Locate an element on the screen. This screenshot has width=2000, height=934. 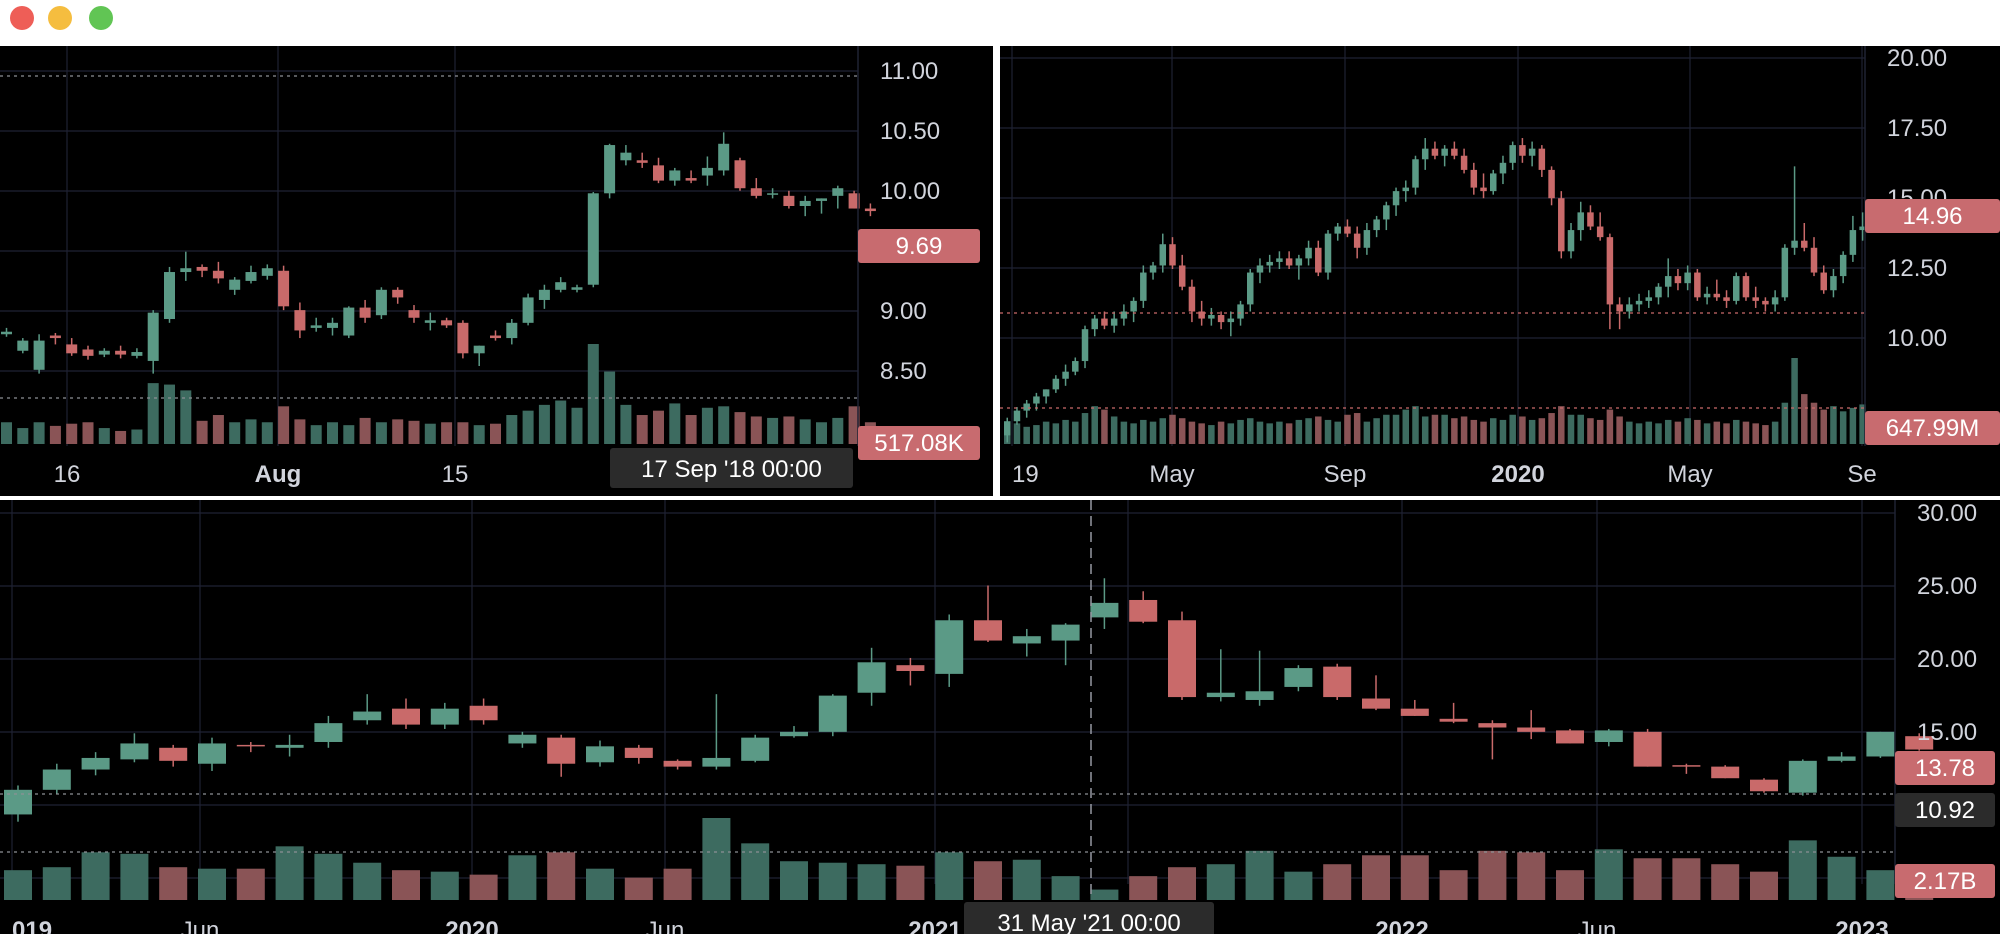
candle-series is located at coordinates (1435, 290).